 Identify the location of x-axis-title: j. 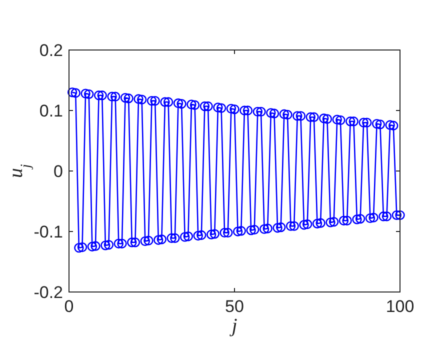
(233, 326).